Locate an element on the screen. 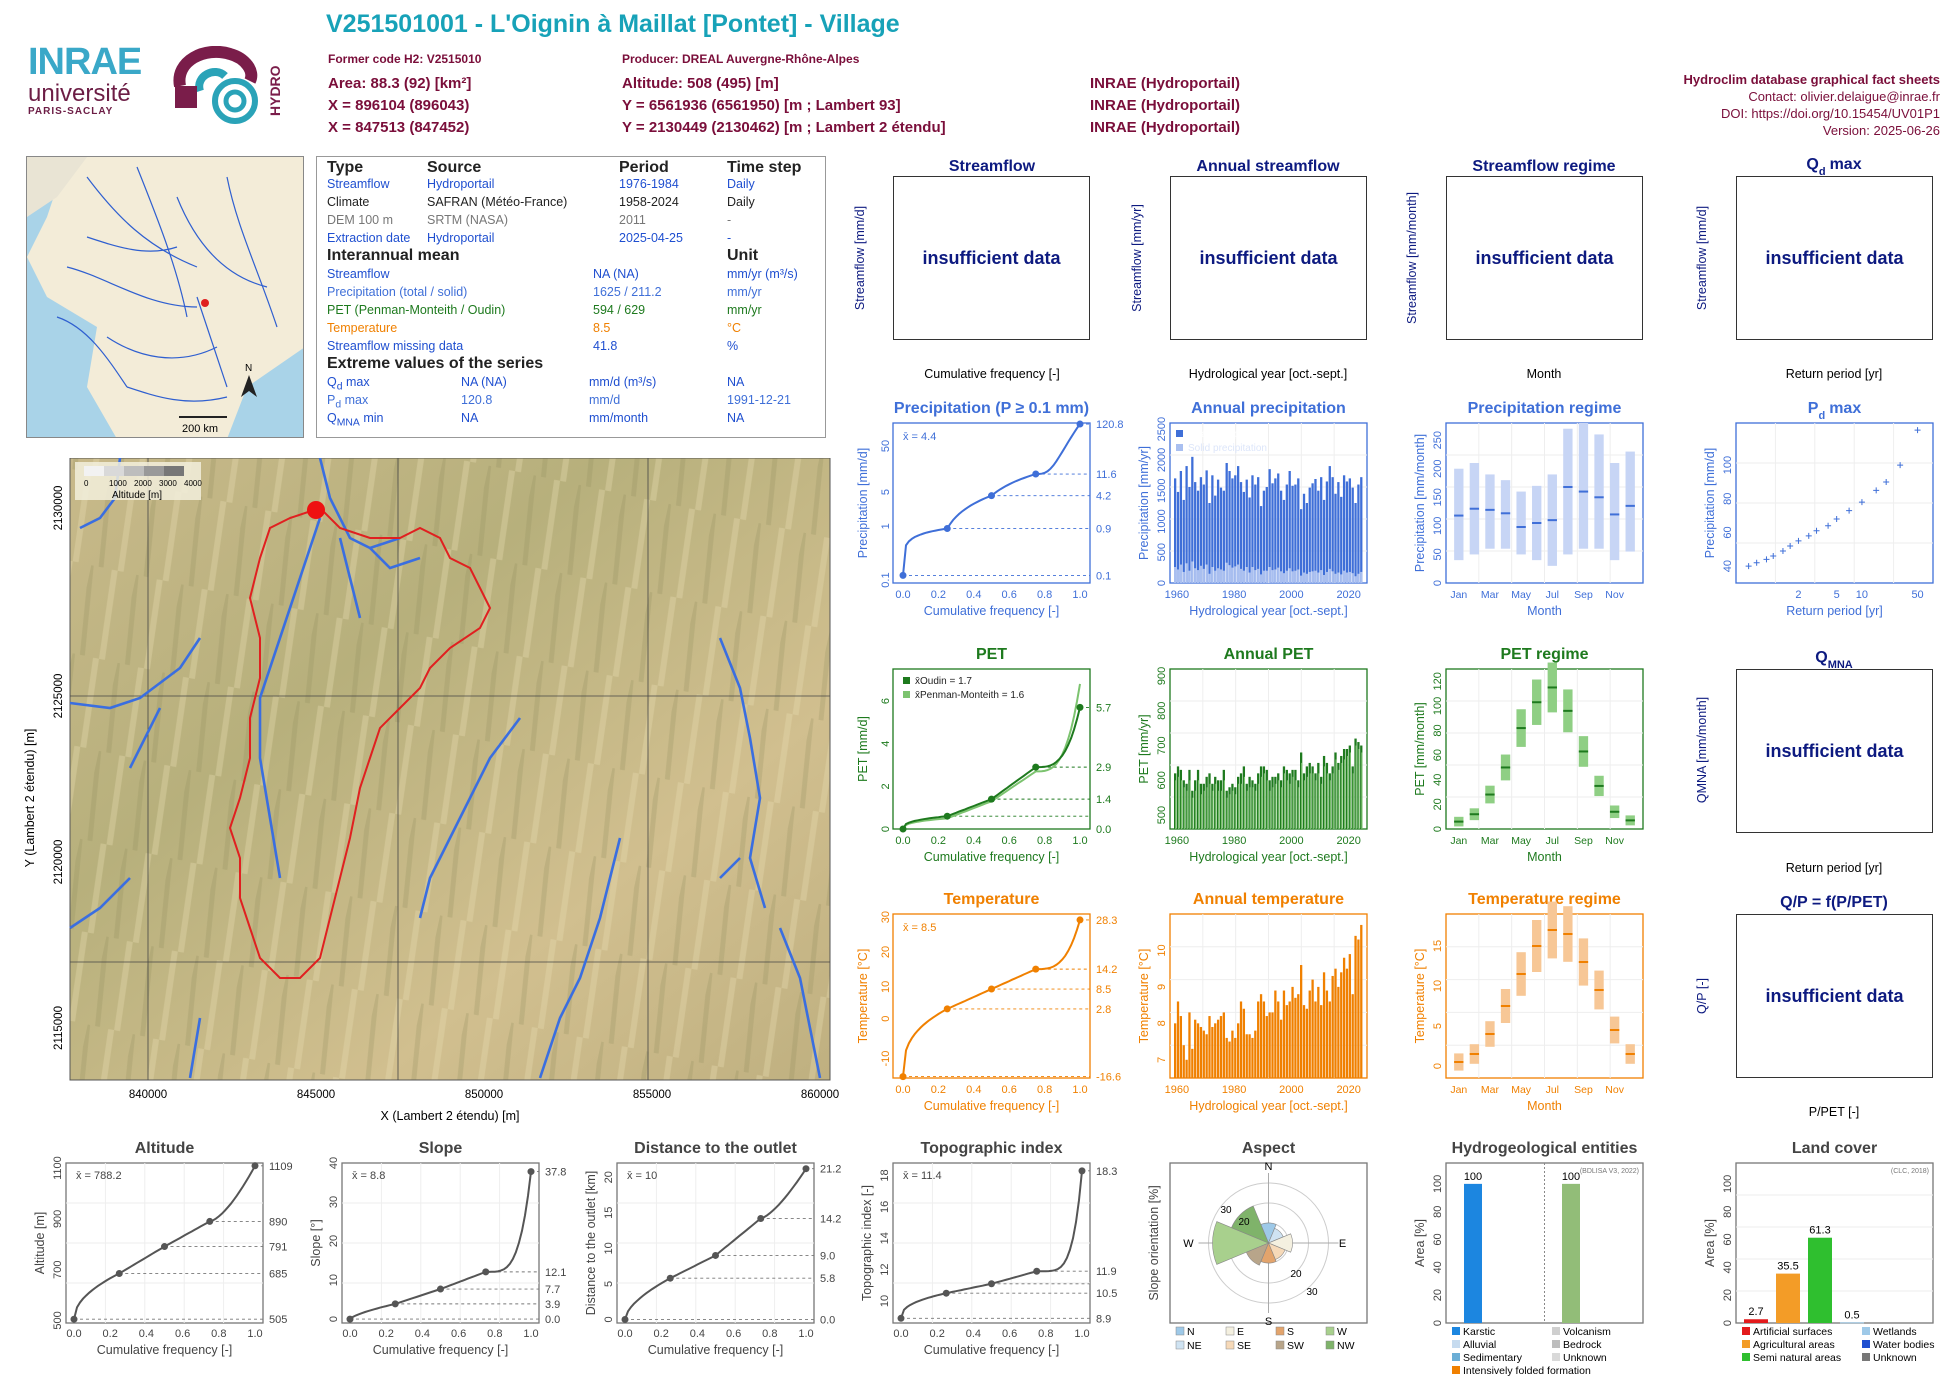 This screenshot has width=1960, height=1386. hydrogeo-y-tick: 0 is located at coordinates (1438, 1323).